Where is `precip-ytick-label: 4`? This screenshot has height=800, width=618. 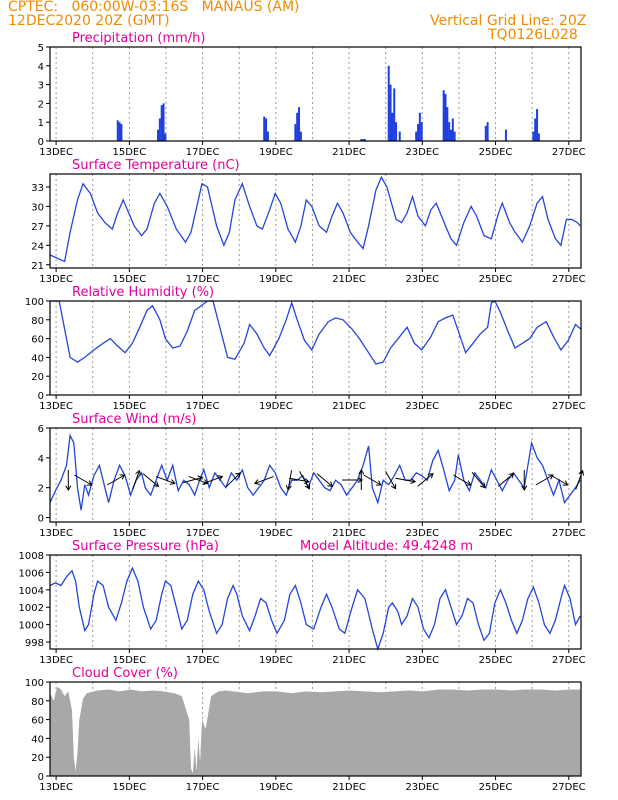 precip-ytick-label: 4 is located at coordinates (41, 67).